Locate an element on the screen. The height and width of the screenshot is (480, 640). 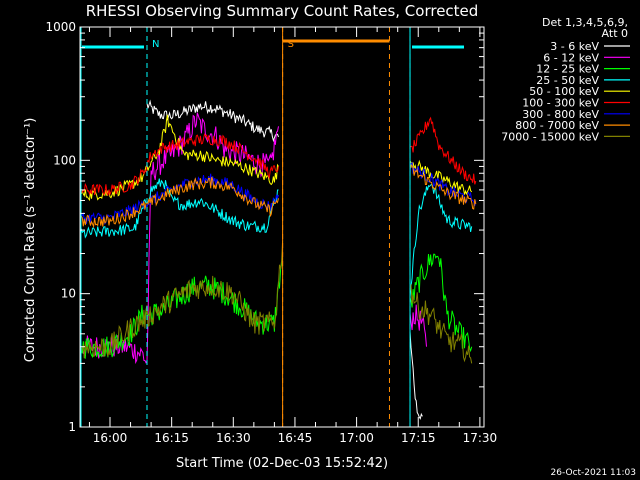
legend-entry-label: 3 - 6 keV is located at coordinates (574, 46).